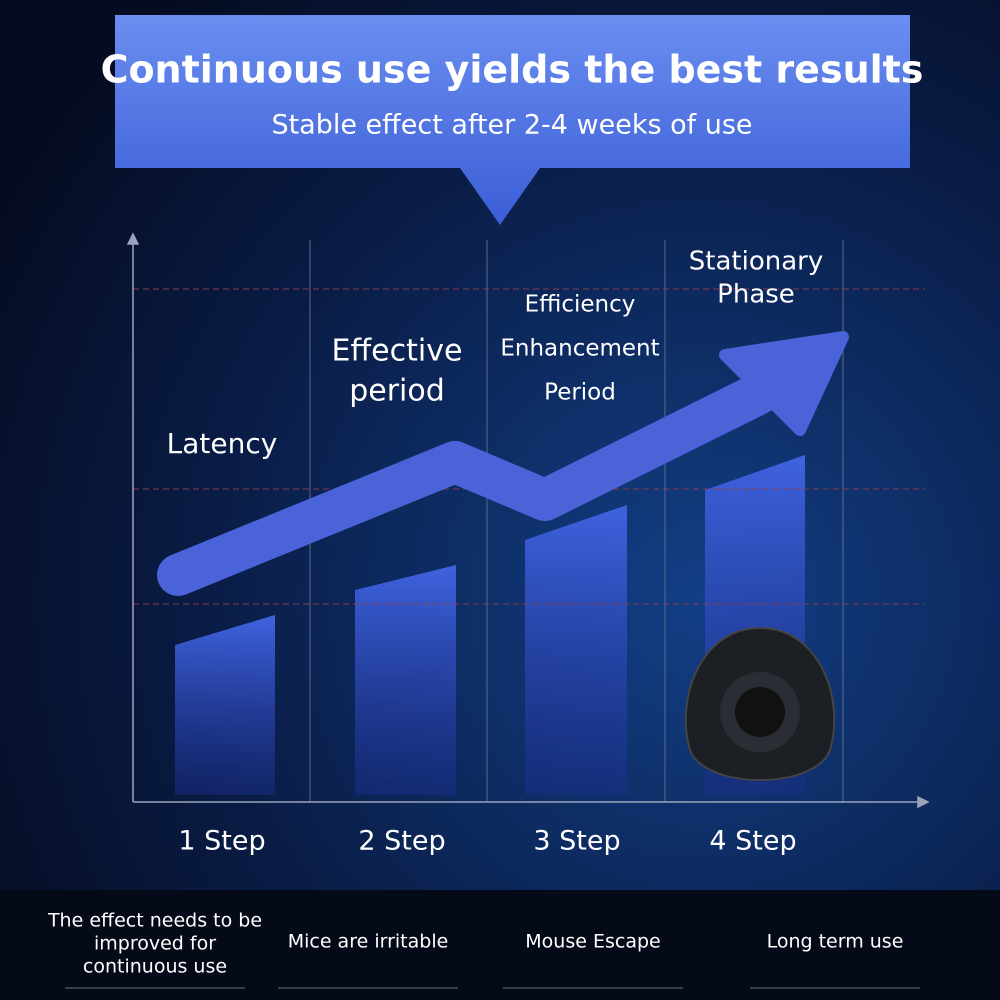  I want to click on stage-label: Latency, so click(222, 443).